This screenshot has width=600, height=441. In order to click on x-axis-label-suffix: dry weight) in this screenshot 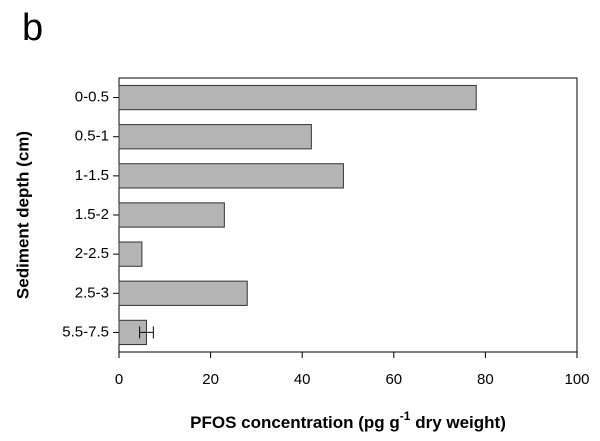, I will do `click(457, 422)`.